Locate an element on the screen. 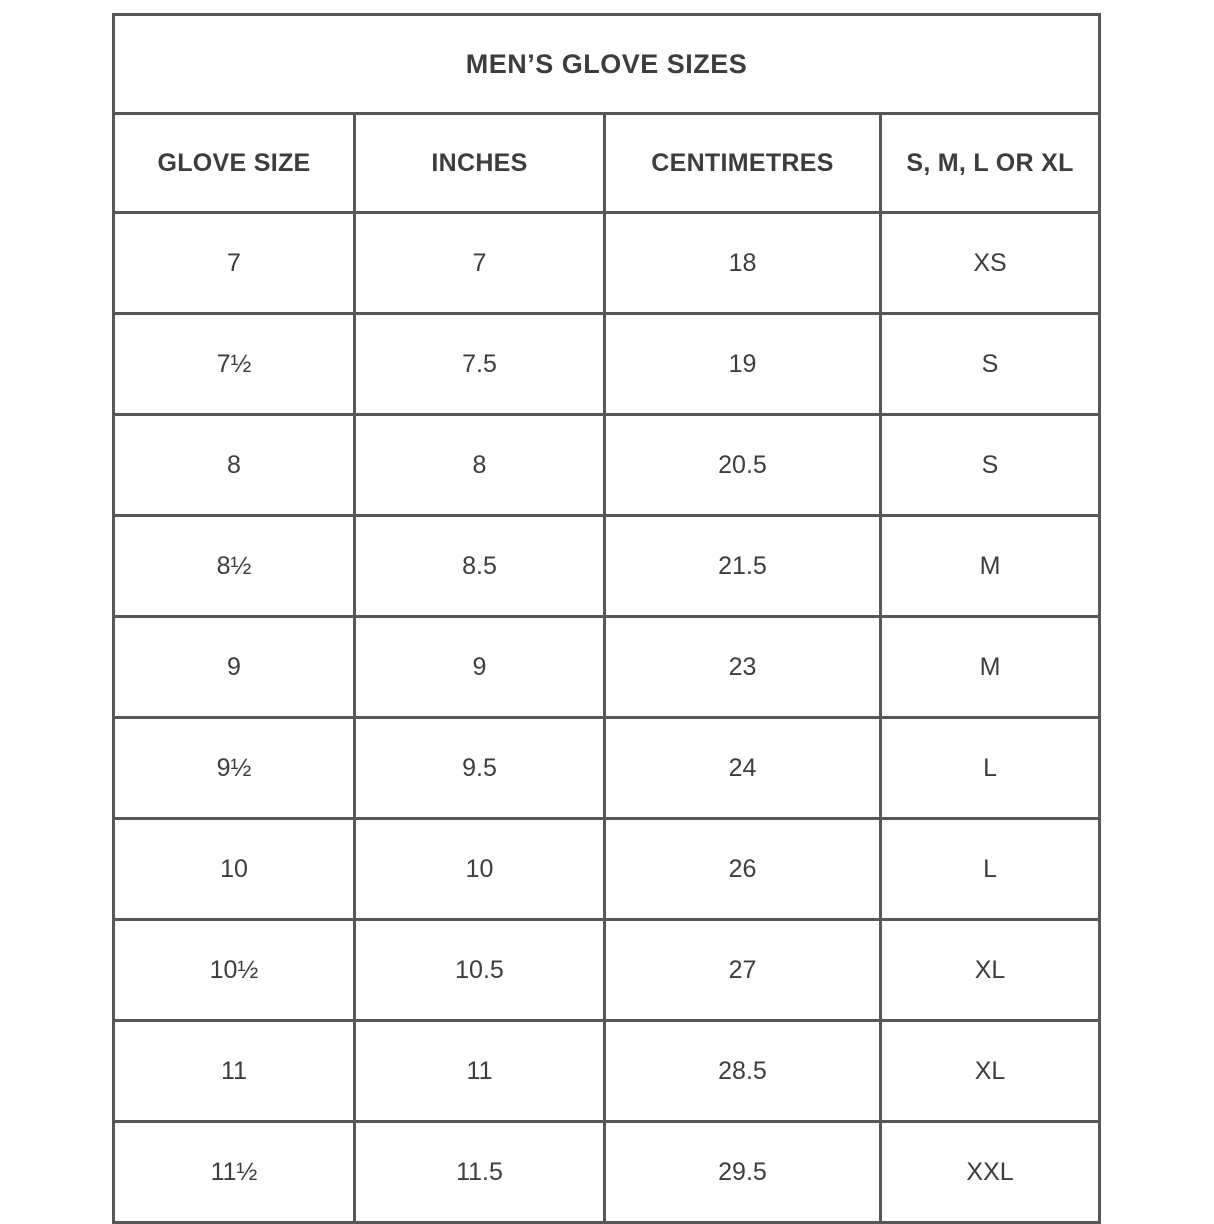 Image resolution: width=1214 pixels, height=1224 pixels. table-row: 10½ 10.5 27 XL is located at coordinates (607, 970).